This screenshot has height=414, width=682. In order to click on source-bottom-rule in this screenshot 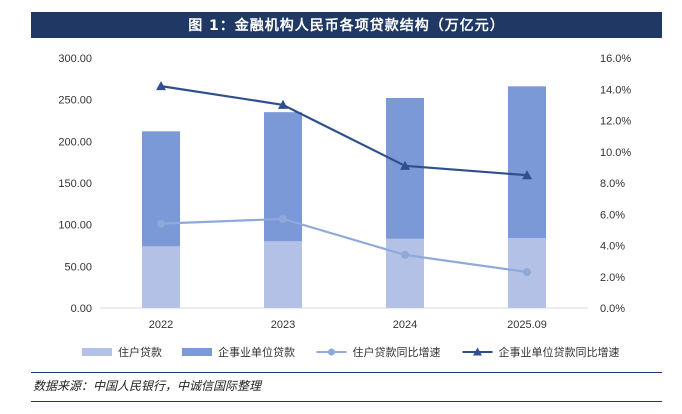, I will do `click(346, 401)`.